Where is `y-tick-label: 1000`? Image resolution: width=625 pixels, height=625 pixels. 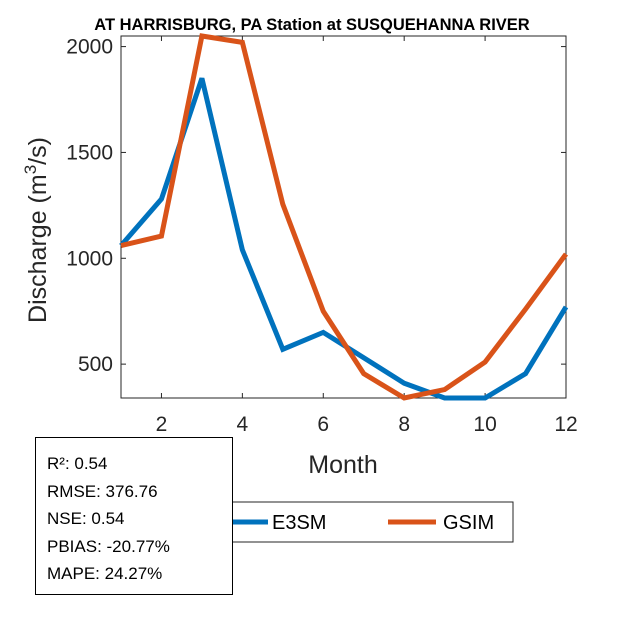 y-tick-label: 1000 is located at coordinates (89, 258).